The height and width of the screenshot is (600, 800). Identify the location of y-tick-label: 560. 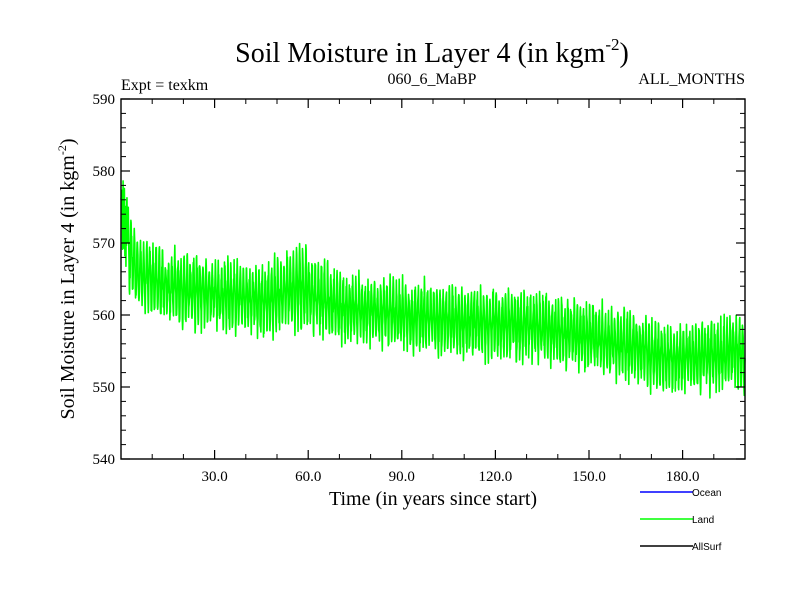
(104, 316).